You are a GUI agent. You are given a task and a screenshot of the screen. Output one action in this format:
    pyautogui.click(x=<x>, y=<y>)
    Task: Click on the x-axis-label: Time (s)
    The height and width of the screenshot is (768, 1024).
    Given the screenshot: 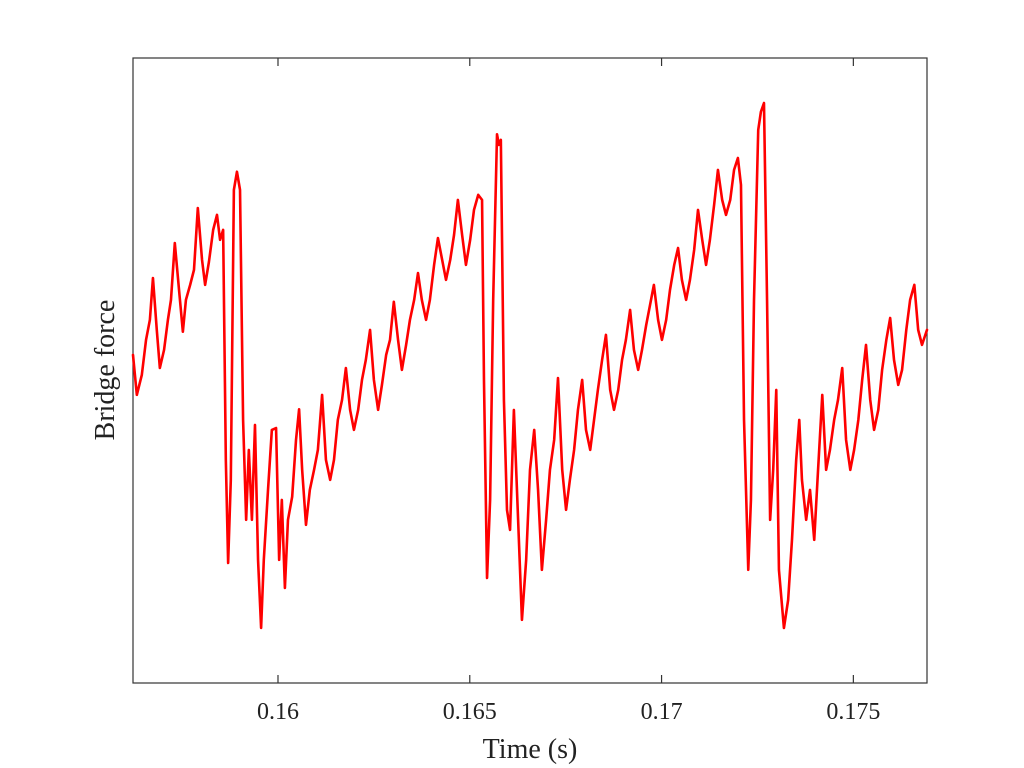 What is the action you would take?
    pyautogui.click(x=530, y=749)
    